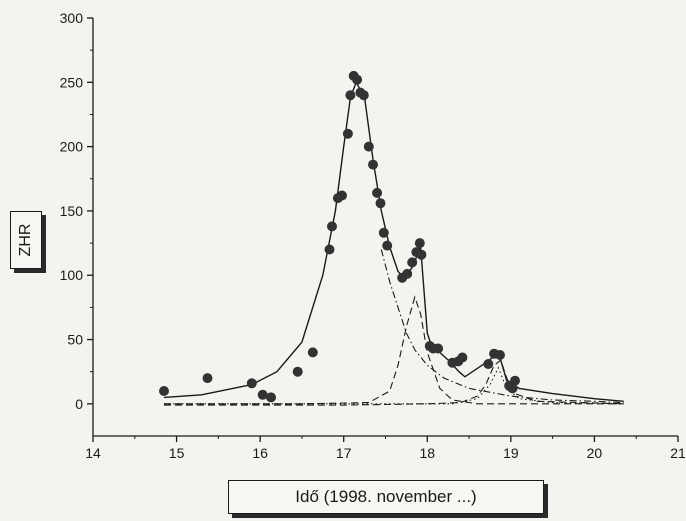 The width and height of the screenshot is (686, 521). I want to click on y-tick-label: 300, so click(72, 18).